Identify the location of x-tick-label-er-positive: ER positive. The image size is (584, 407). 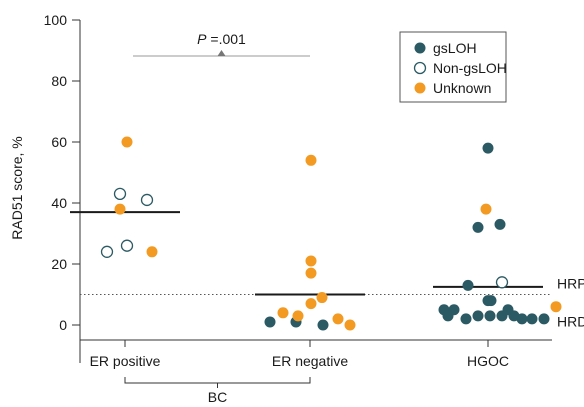
(125, 361).